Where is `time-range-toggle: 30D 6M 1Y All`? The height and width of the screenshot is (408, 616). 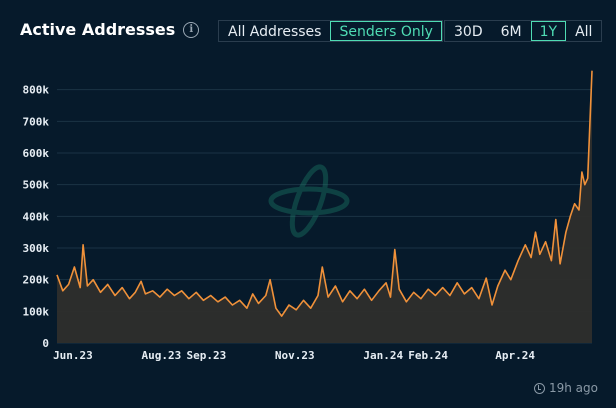
time-range-toggle: 30D 6M 1Y All is located at coordinates (523, 31).